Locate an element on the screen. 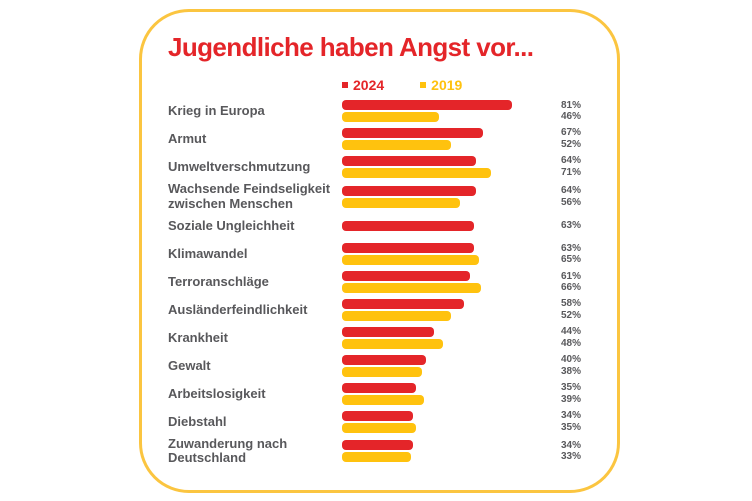  legend-item-2019: 2019 is located at coordinates (441, 85).